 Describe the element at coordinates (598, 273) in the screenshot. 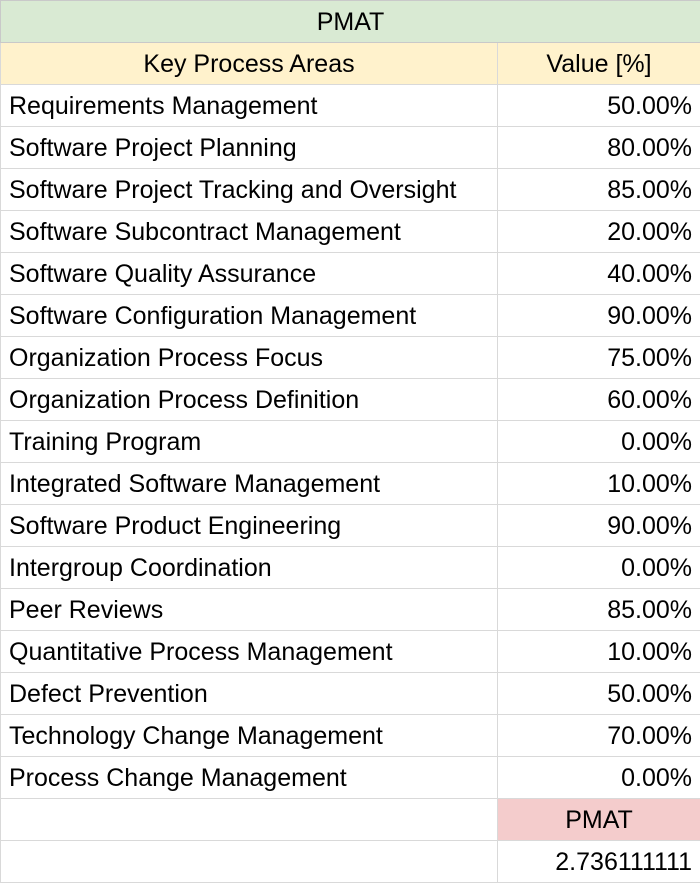

I see `value-percent-cell: 40.00%` at that location.